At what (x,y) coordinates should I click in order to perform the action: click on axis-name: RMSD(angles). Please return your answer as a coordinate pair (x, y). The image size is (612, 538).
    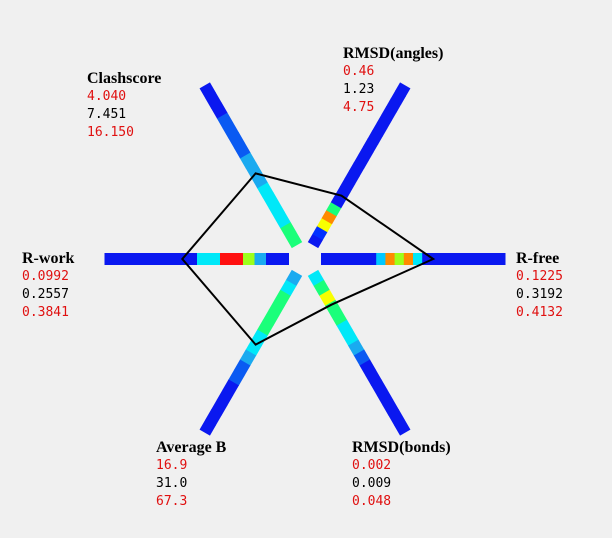
    Looking at the image, I should click on (393, 53).